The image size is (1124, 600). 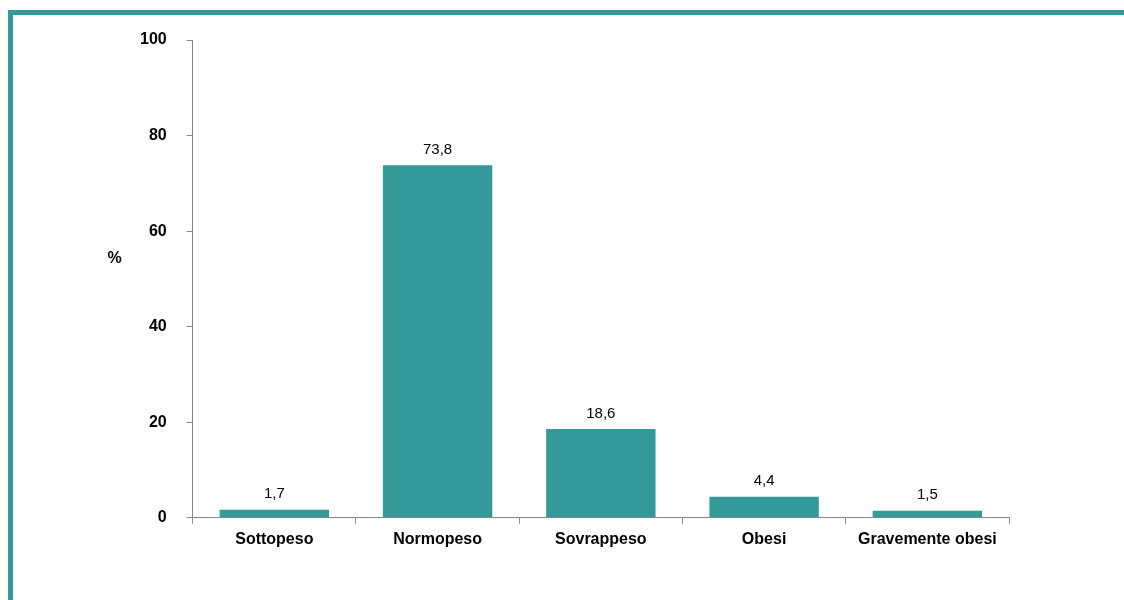 What do you see at coordinates (927, 538) in the screenshot?
I see `x-tick-label: Gravemente obesi` at bounding box center [927, 538].